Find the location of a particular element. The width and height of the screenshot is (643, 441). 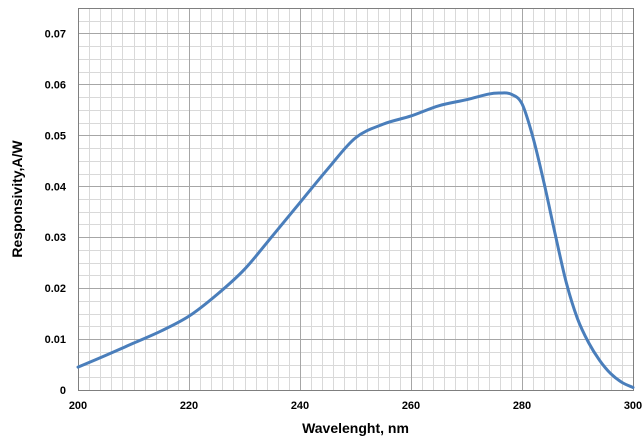

x-tick-label: 200 is located at coordinates (78, 406).